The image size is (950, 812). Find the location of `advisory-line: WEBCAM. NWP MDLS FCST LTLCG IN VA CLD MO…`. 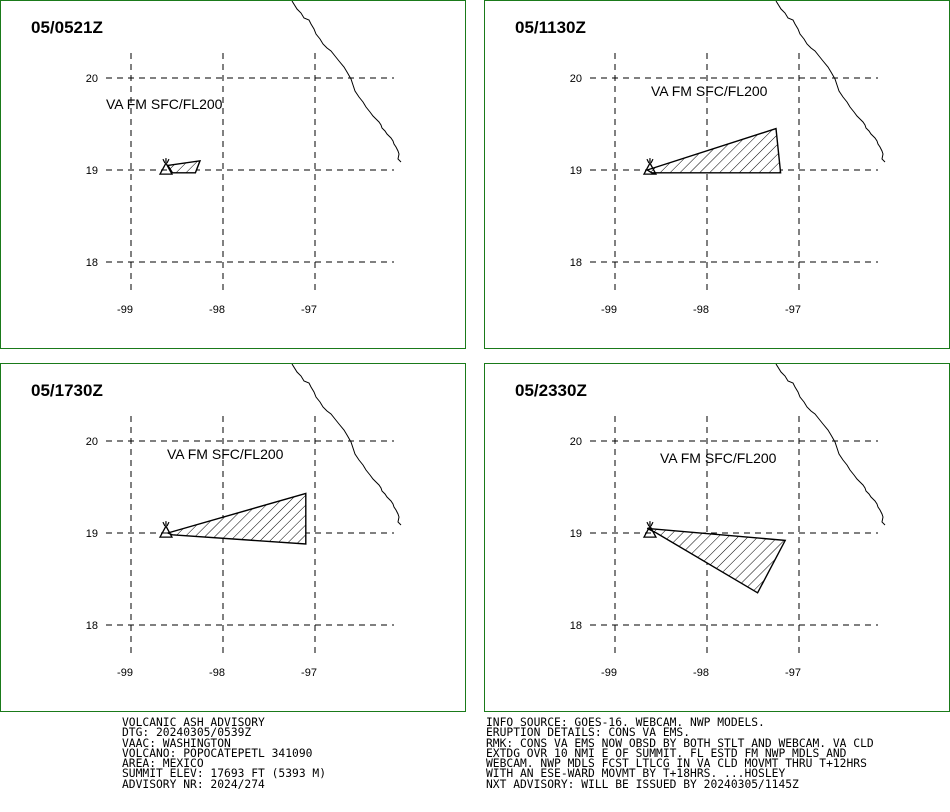

advisory-line: WEBCAM. NWP MDLS FCST LTLCG IN VA CLD MO… is located at coordinates (676, 764).